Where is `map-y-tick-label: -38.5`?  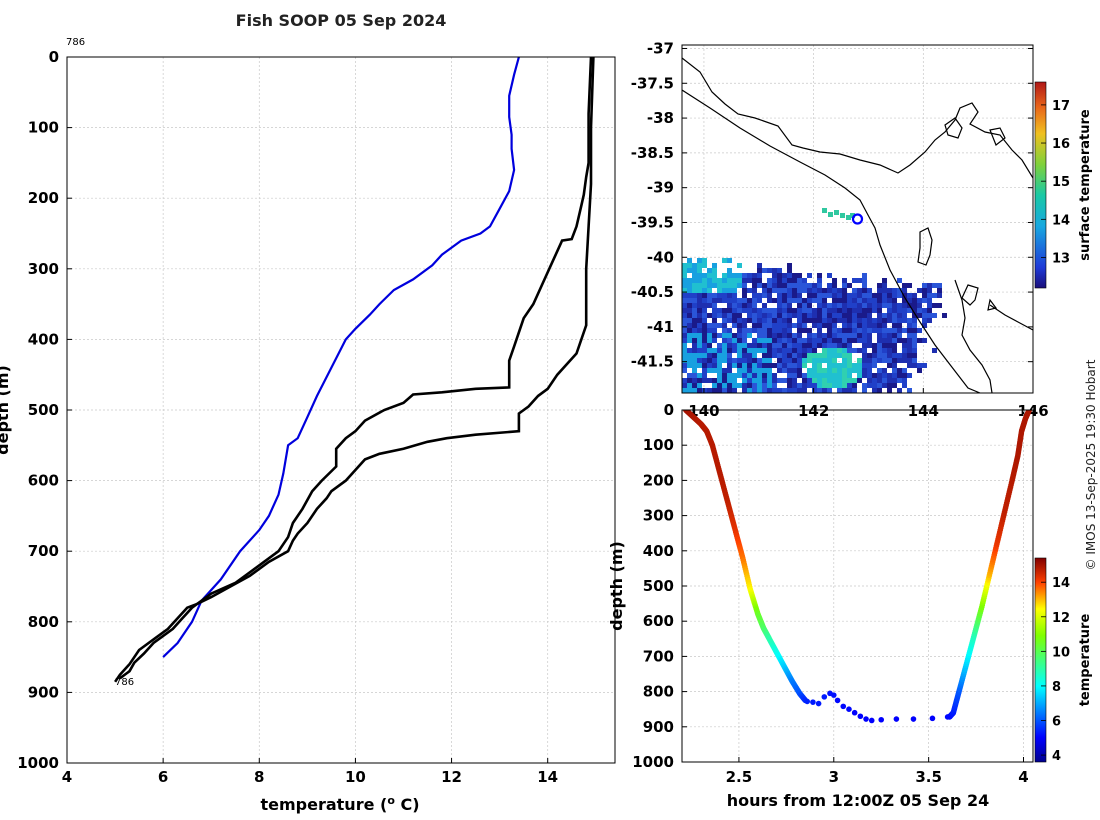
map-y-tick-label: -38.5 is located at coordinates (652, 153).